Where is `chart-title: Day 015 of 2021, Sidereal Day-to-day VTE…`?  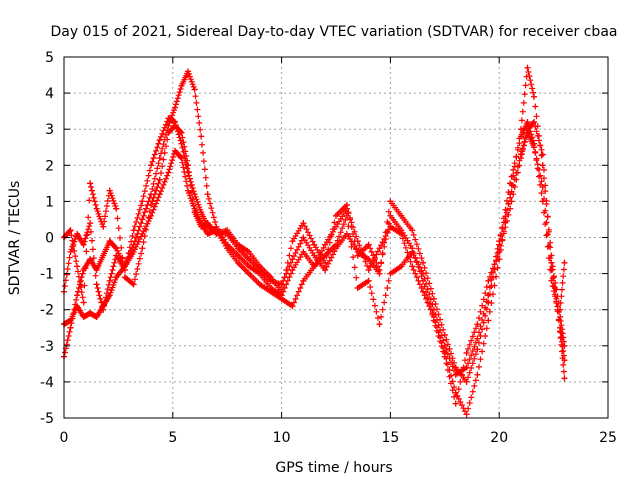 chart-title: Day 015 of 2021, Sidereal Day-to-day VTE… is located at coordinates (334, 32).